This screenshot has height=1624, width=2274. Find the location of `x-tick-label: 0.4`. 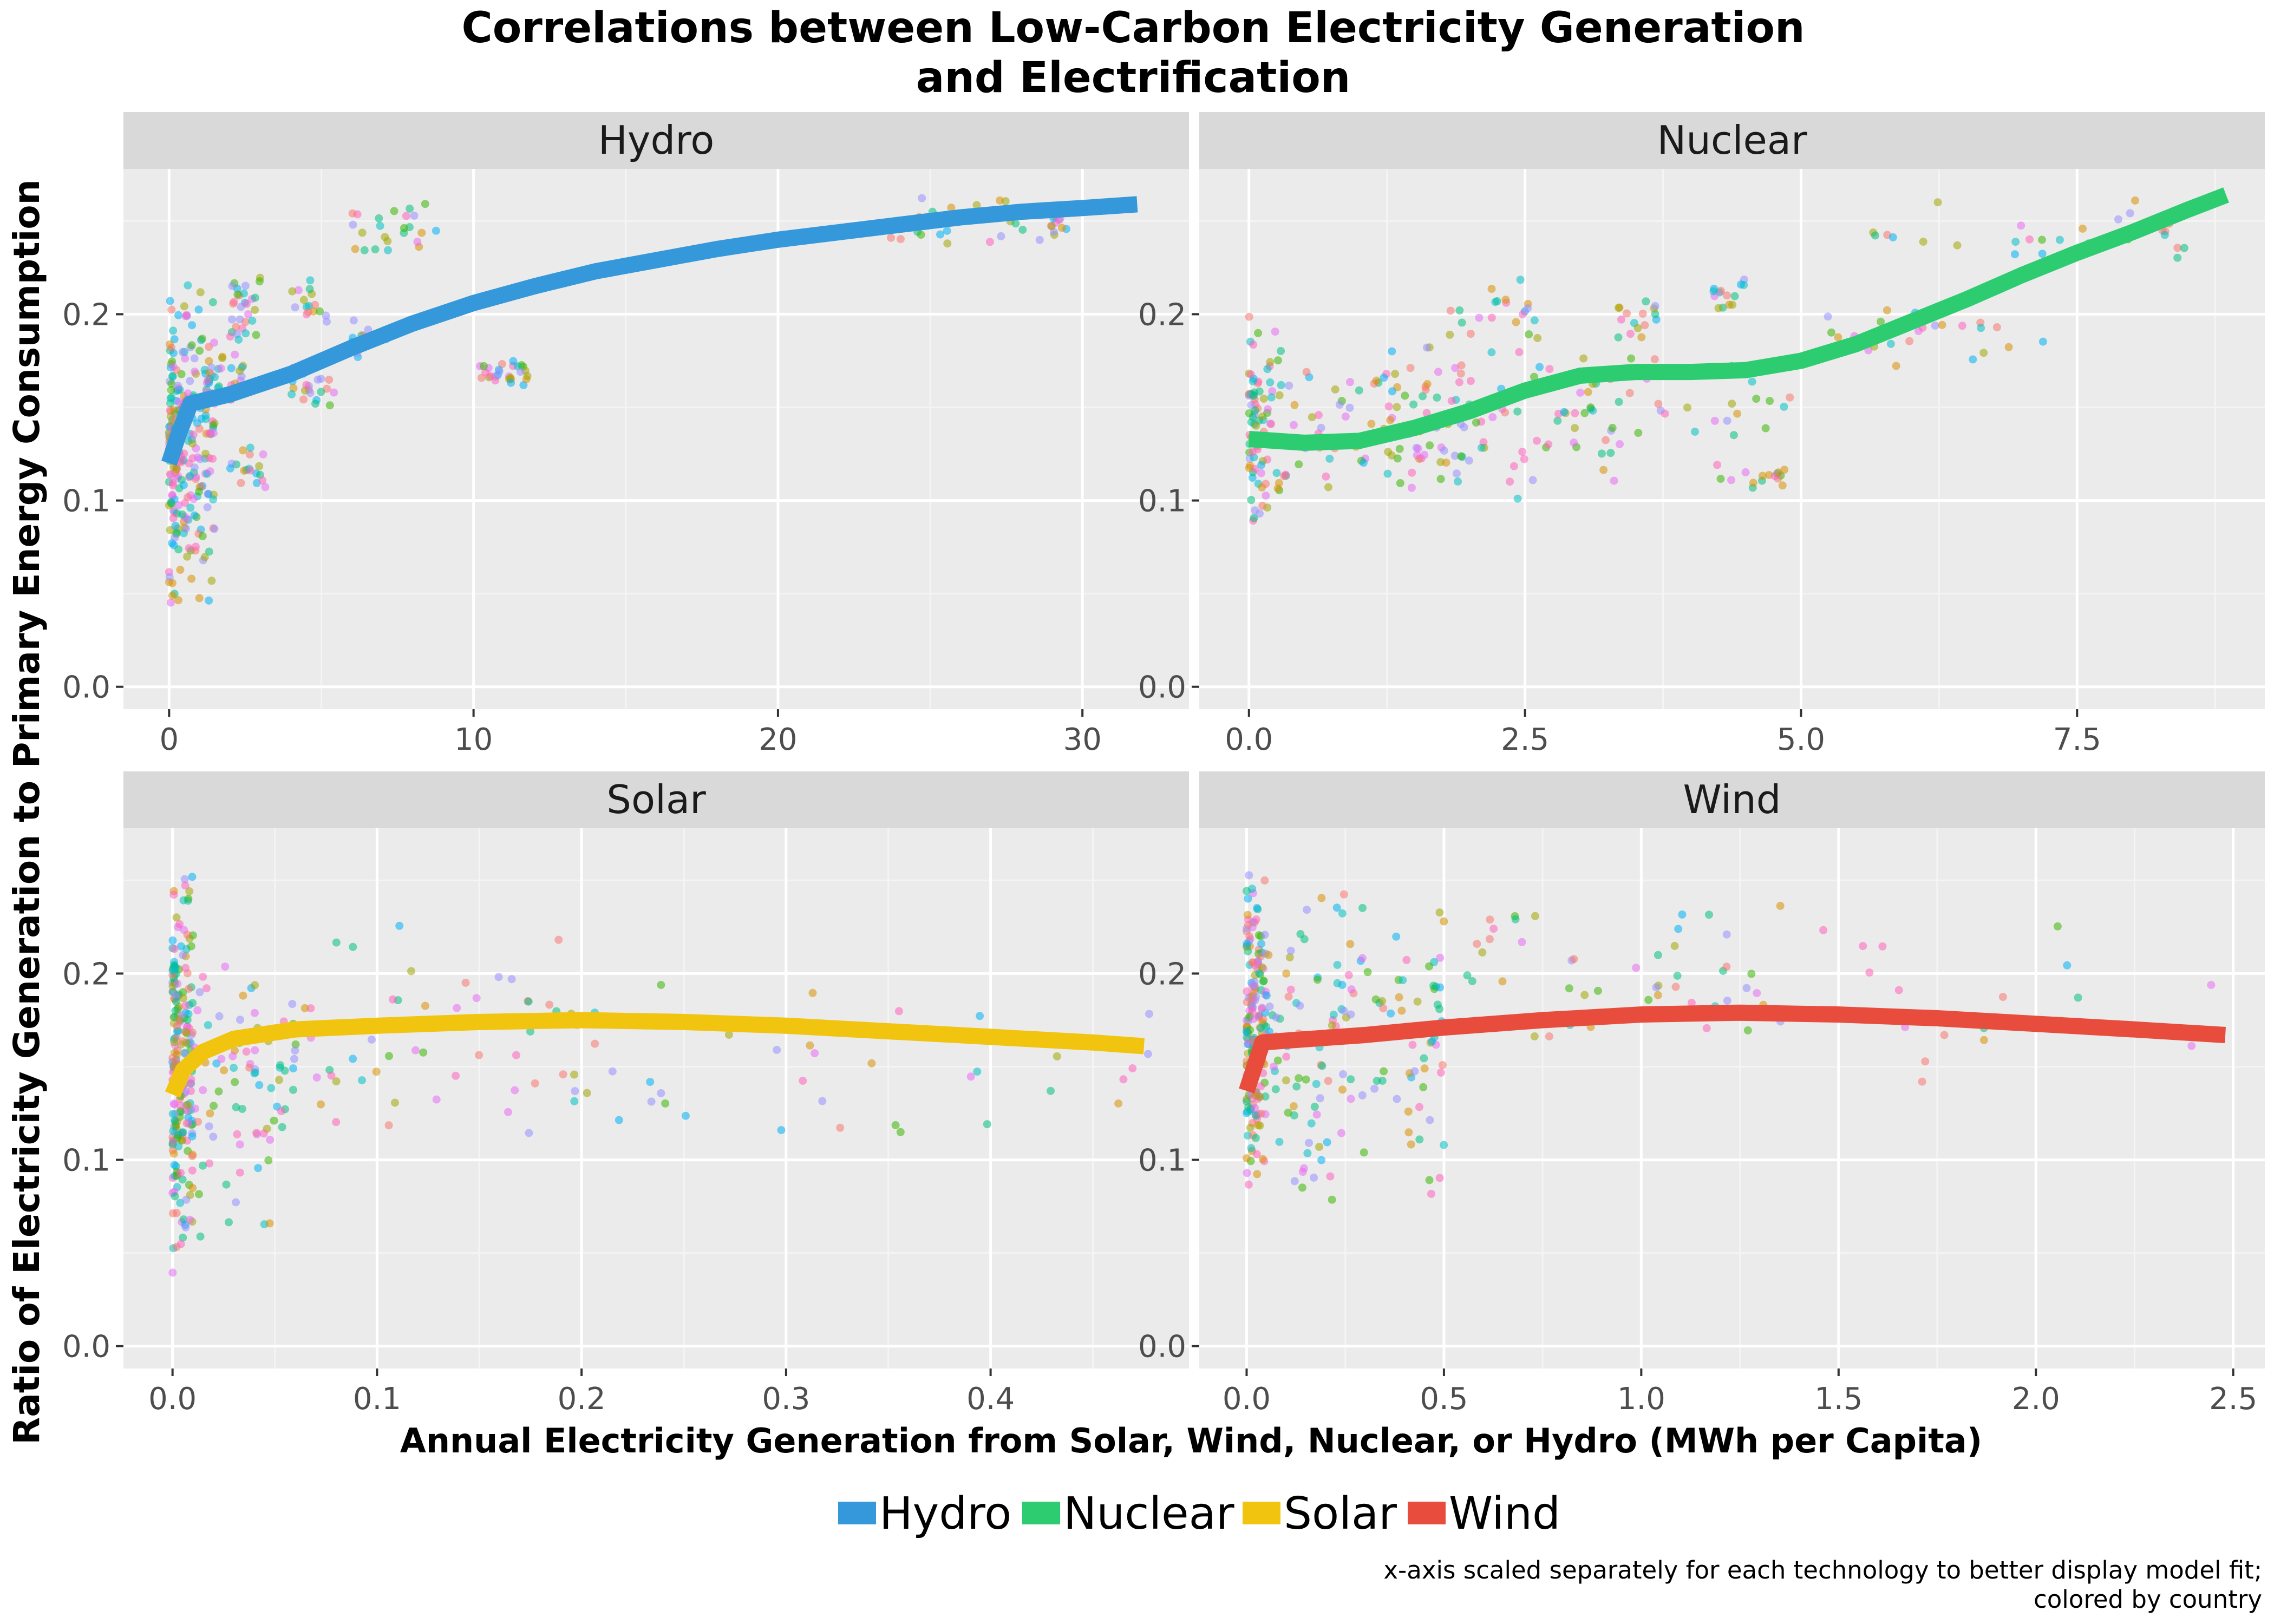

x-tick-label: 0.4 is located at coordinates (991, 1399).